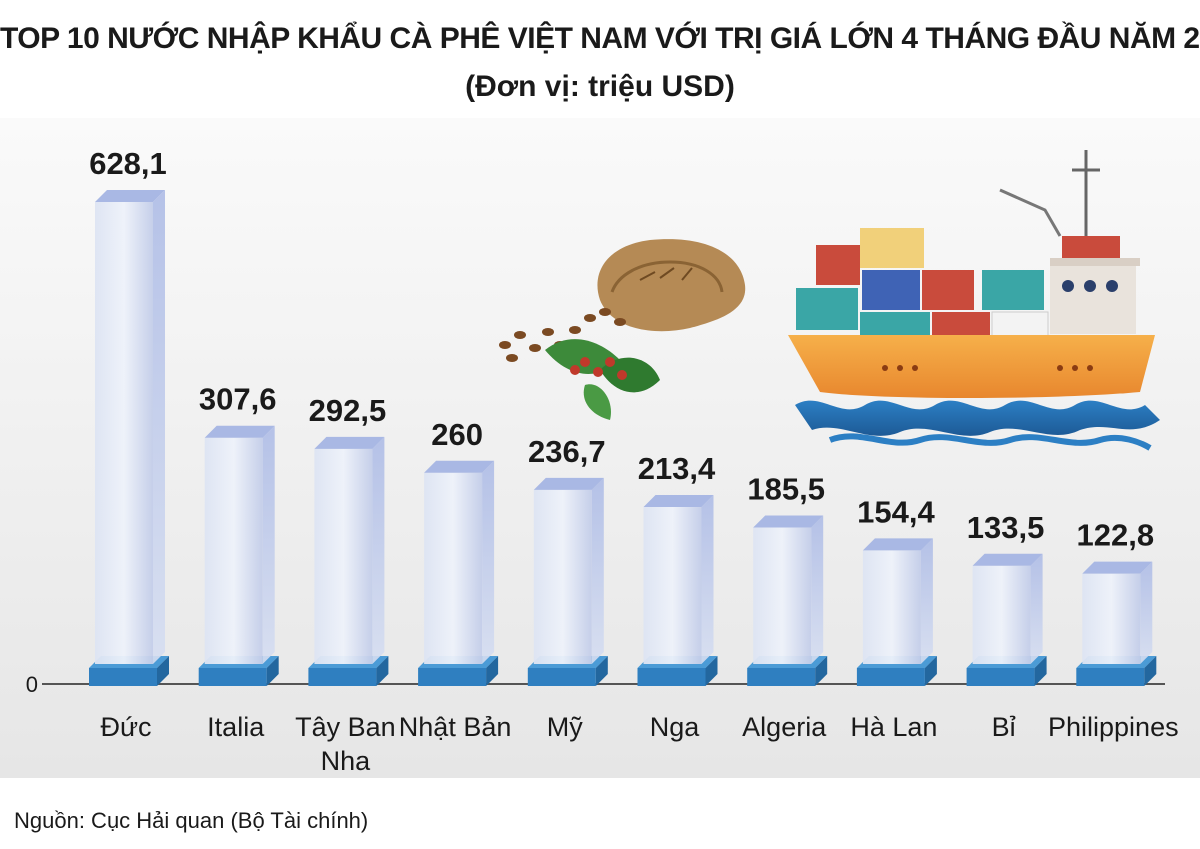  I want to click on cargo-ship-illustration, so click(974, 300).